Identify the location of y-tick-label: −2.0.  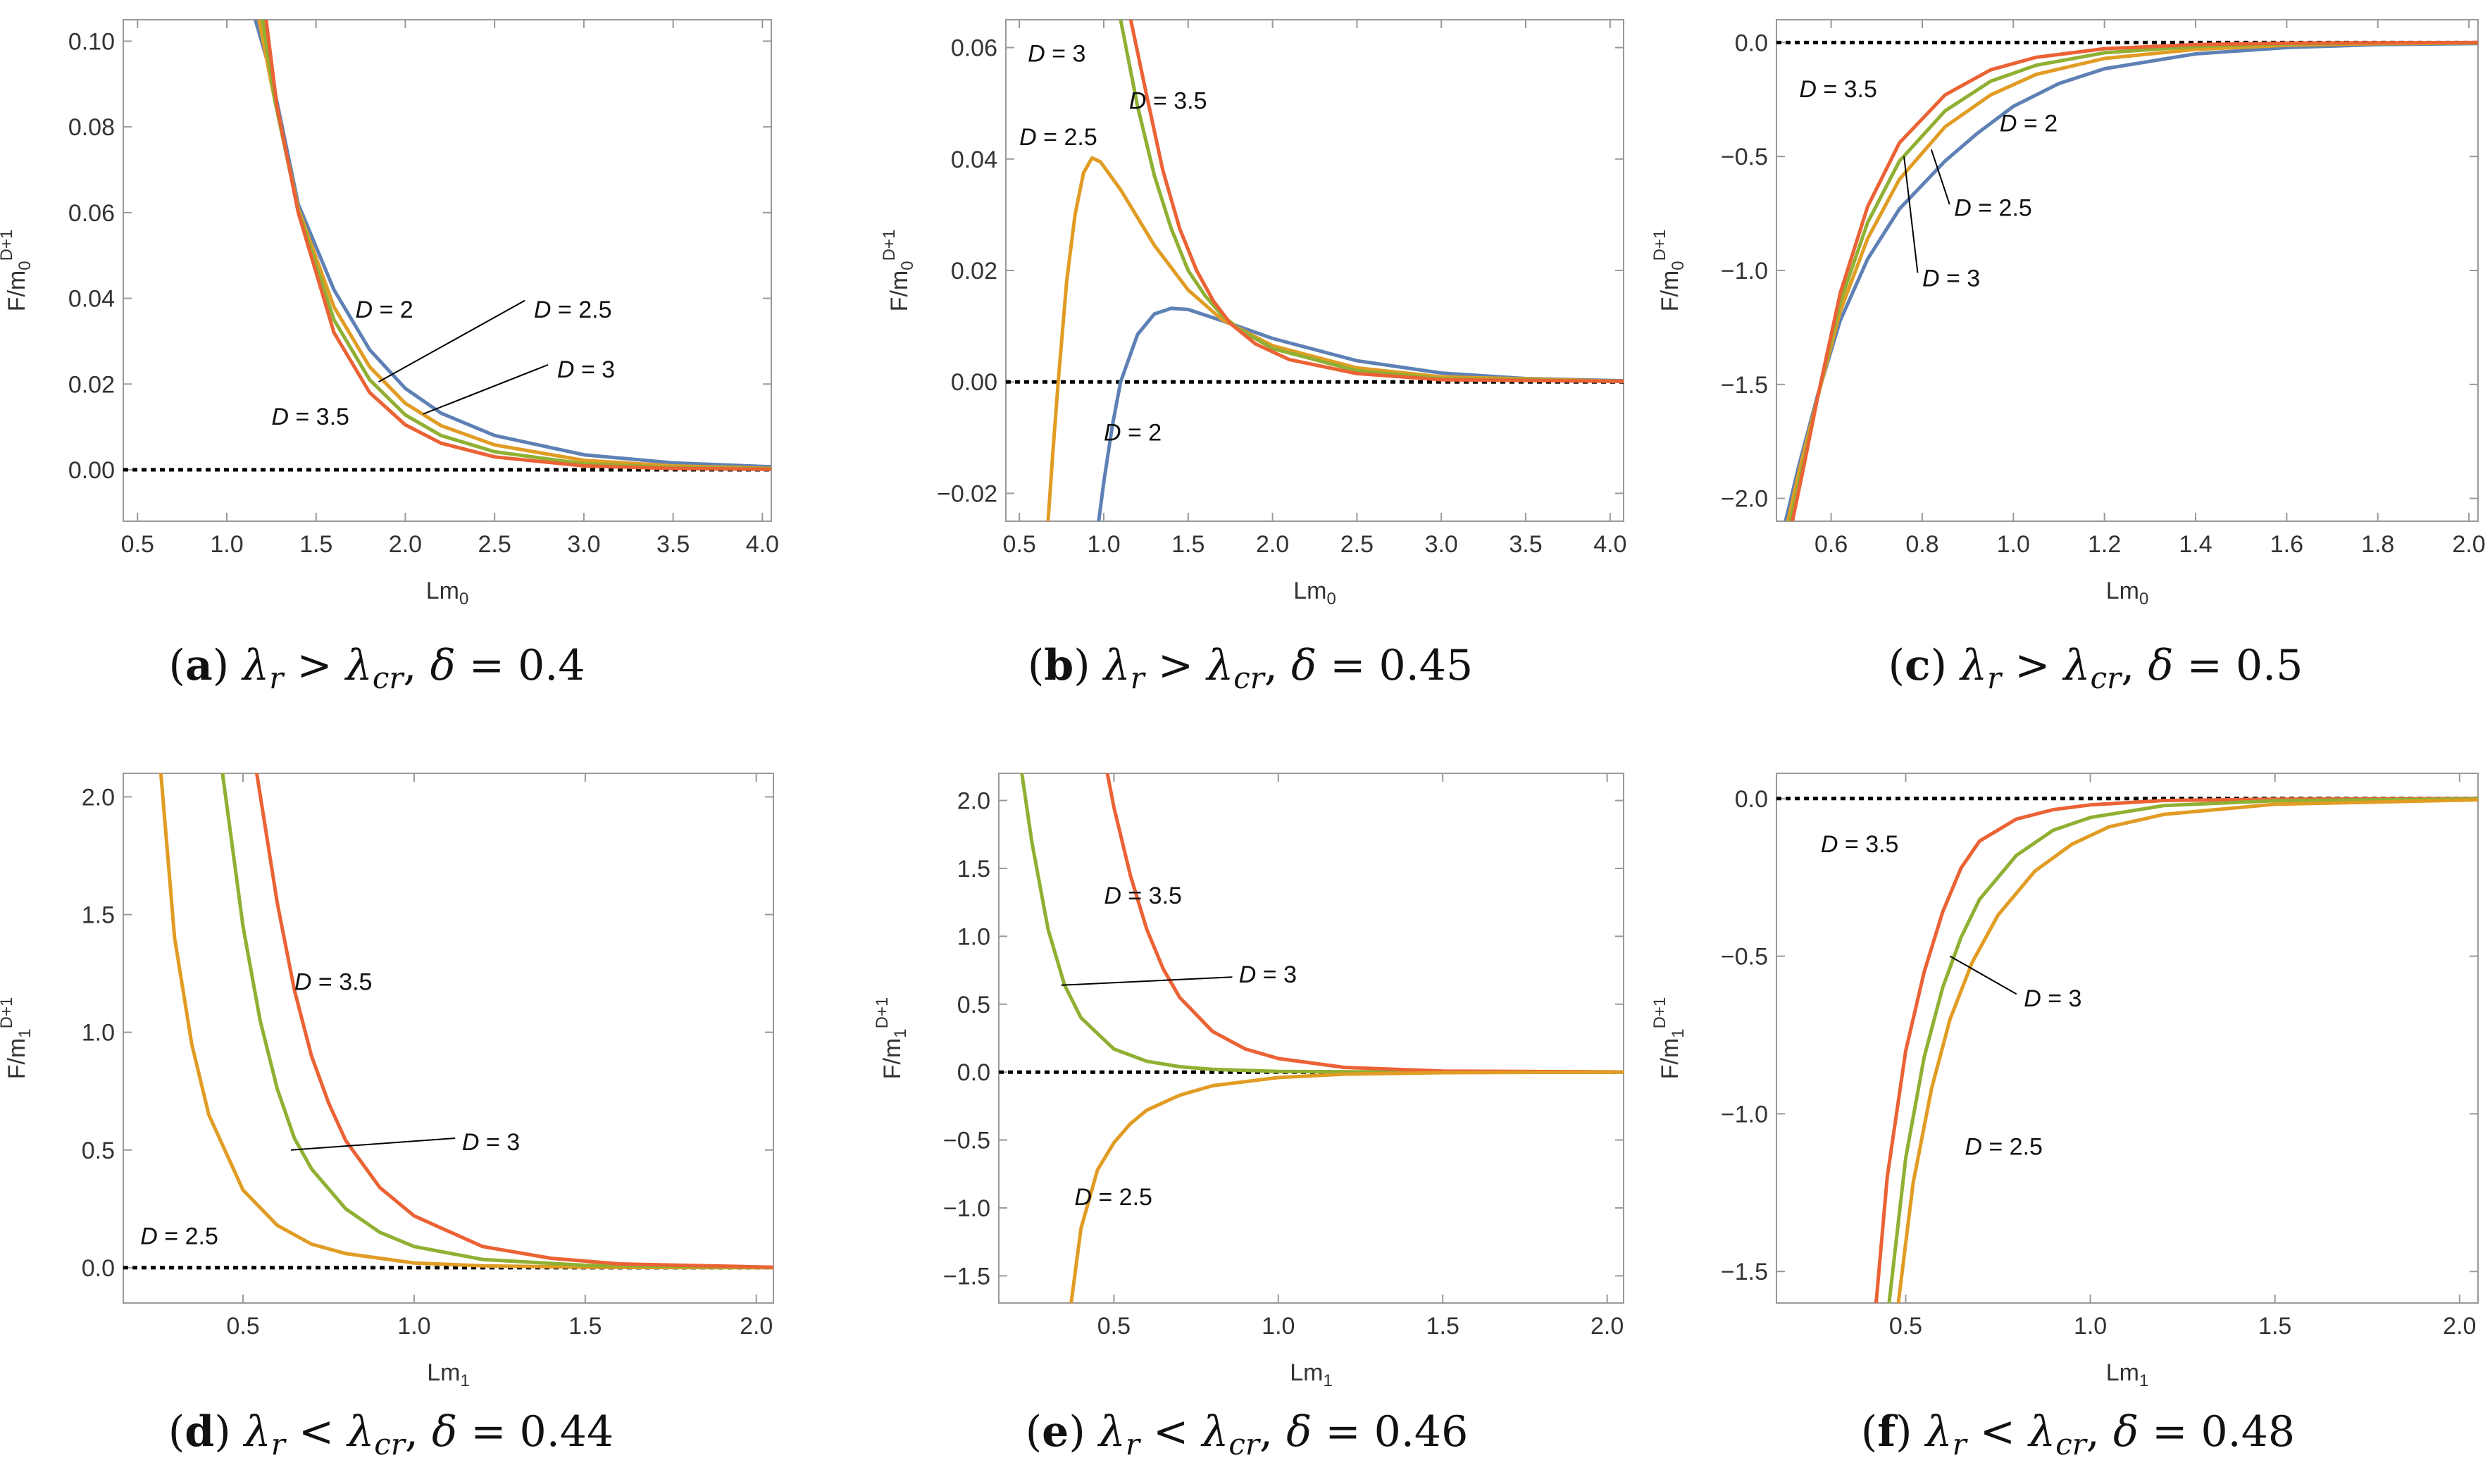
(1744, 499).